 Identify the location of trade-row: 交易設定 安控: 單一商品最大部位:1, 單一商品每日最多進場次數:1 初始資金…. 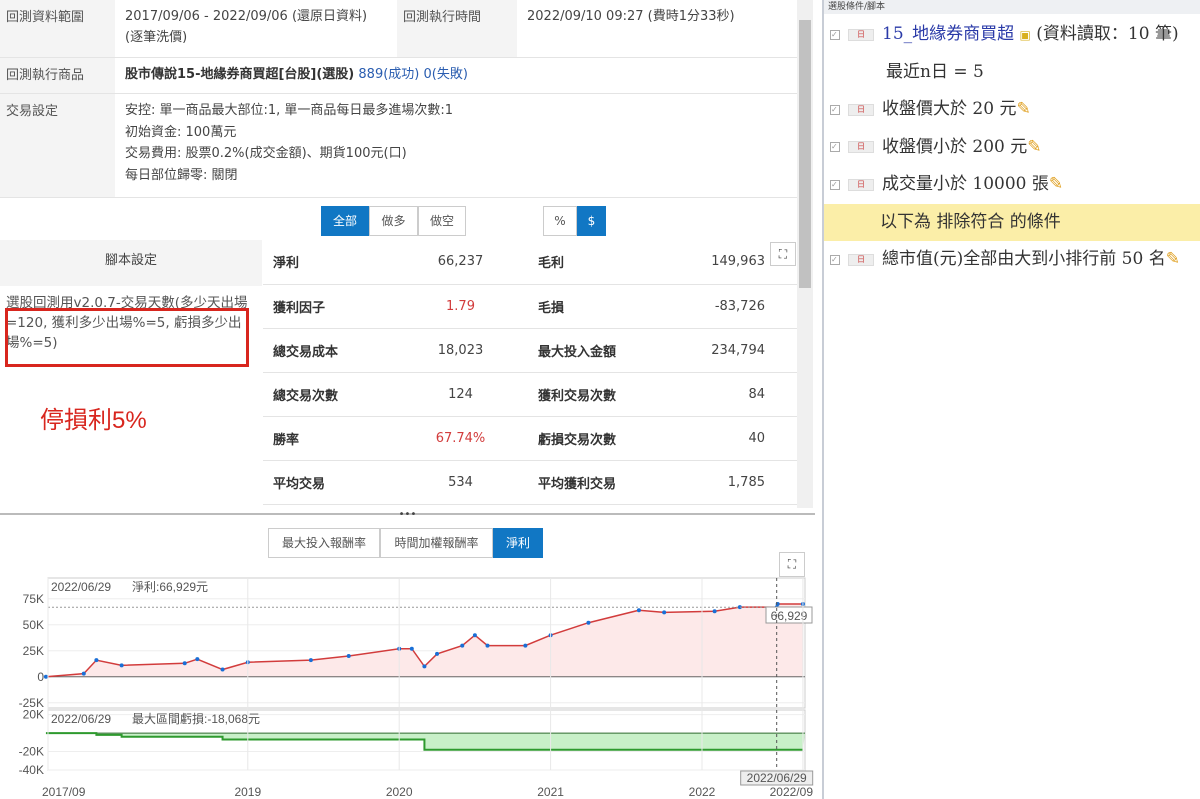
(398, 146).